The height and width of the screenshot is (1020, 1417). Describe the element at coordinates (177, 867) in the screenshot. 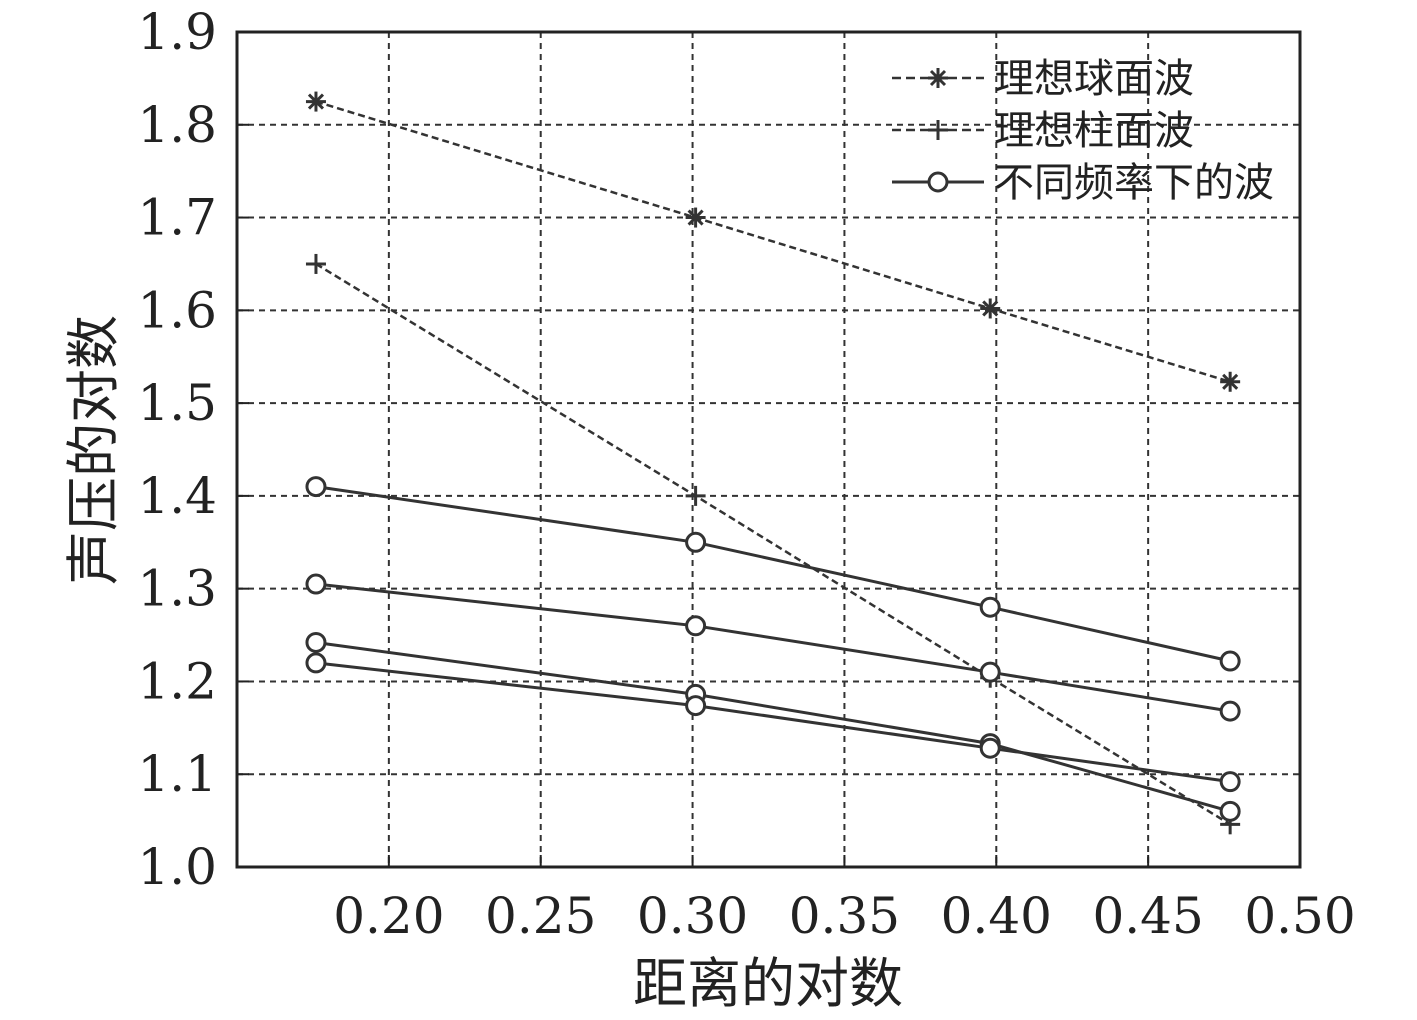

I see `y-tick-label: 1.0` at that location.